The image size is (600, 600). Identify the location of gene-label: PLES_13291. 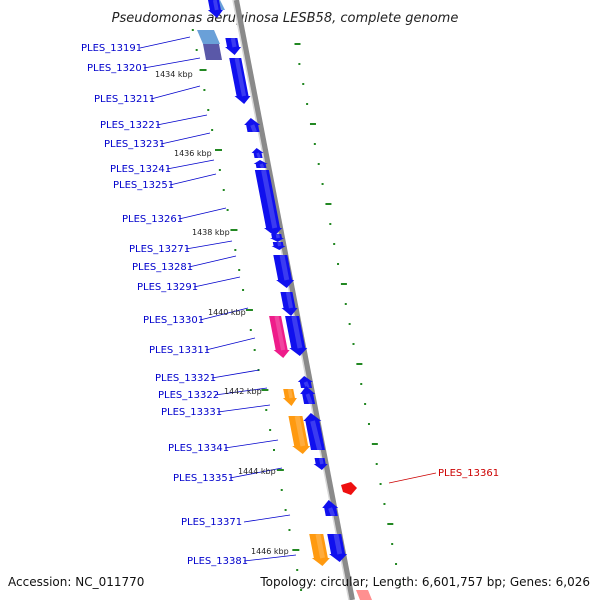
(167, 287).